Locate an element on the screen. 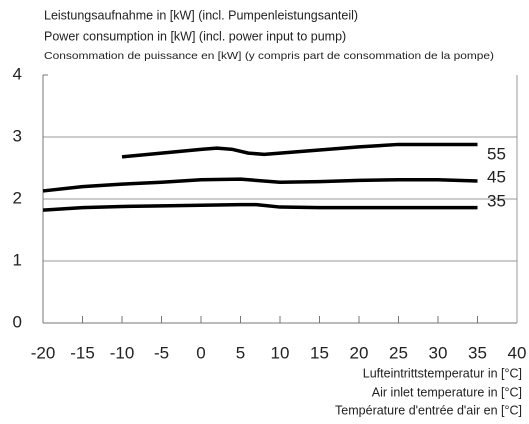 Image resolution: width=529 pixels, height=424 pixels. x-tick-label: 0 is located at coordinates (200, 352).